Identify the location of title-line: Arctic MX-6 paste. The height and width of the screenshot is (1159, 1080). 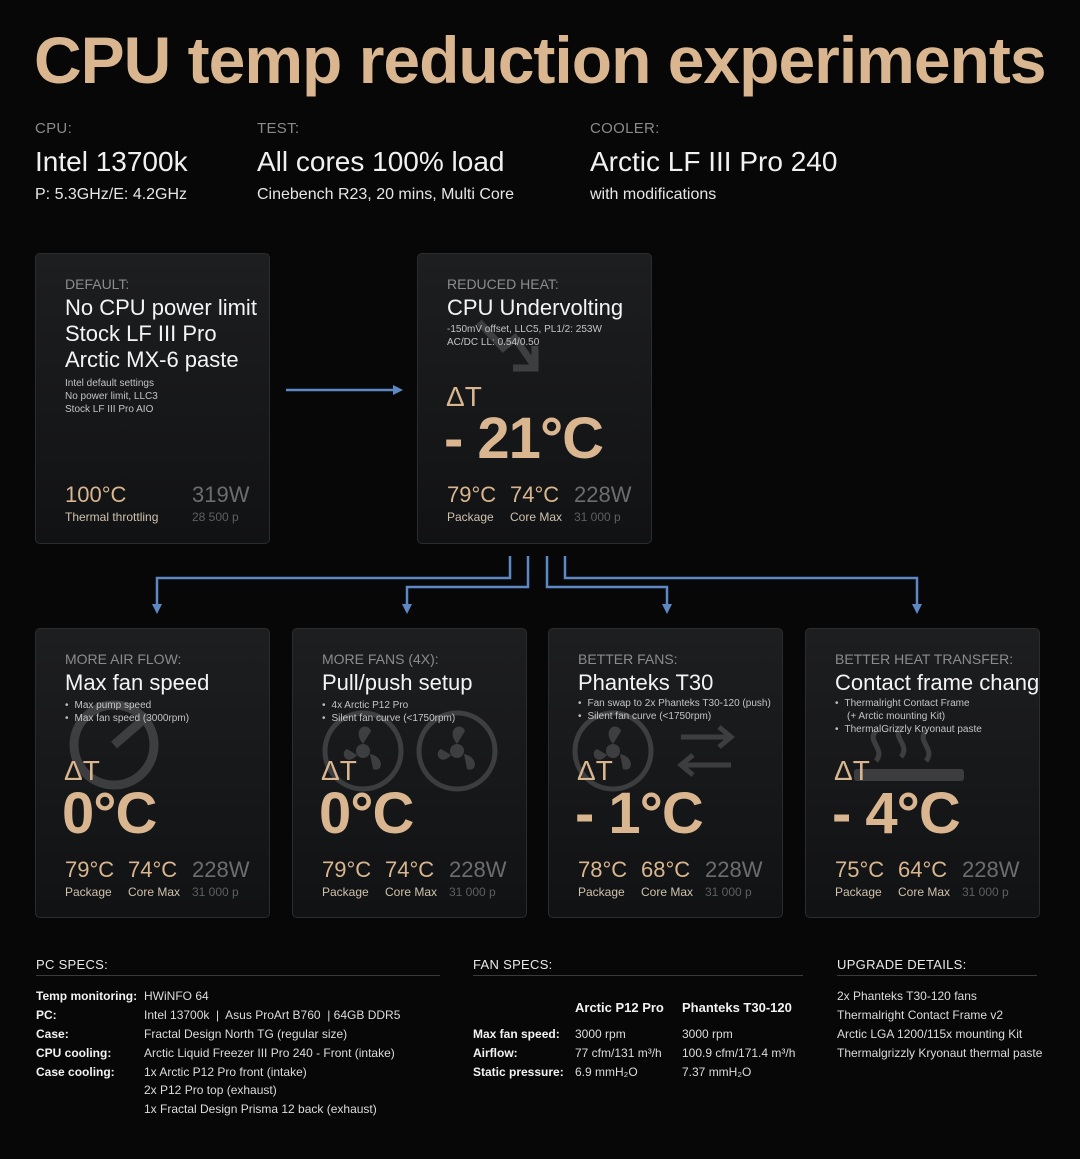
(152, 359).